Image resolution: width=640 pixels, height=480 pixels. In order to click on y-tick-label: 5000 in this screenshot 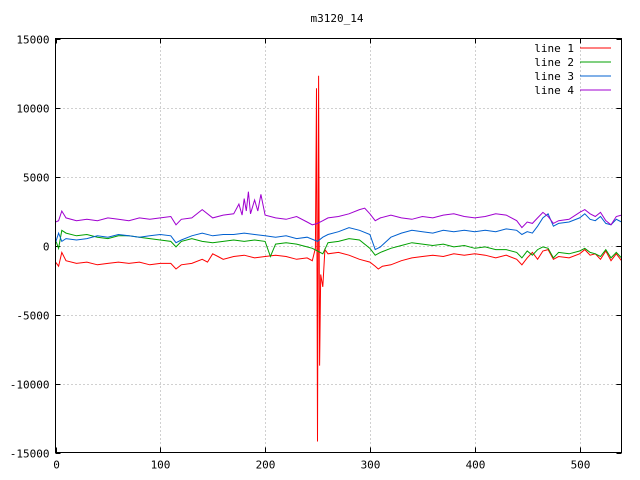, I will do `click(36, 178)`.